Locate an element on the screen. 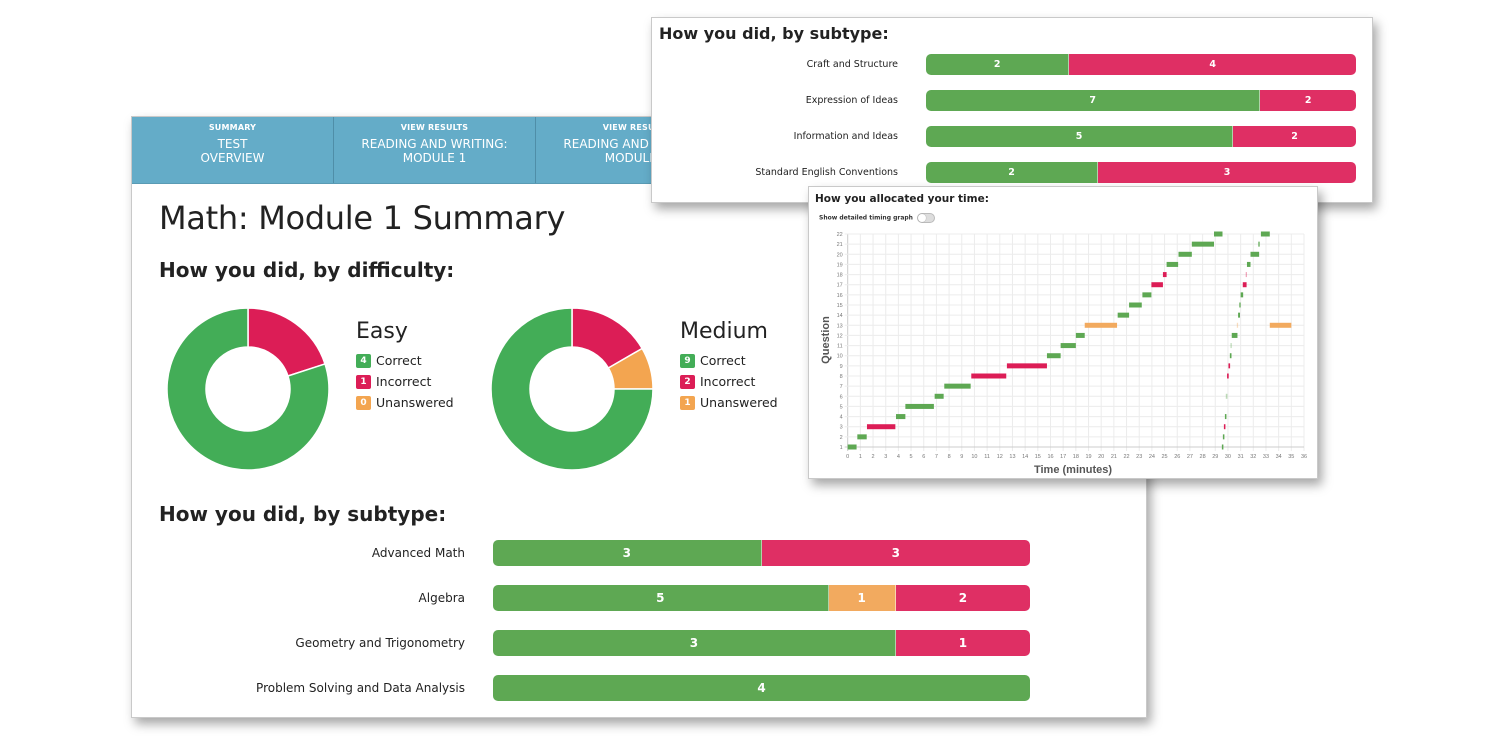  easy-legend-title: Easy is located at coordinates (382, 331).